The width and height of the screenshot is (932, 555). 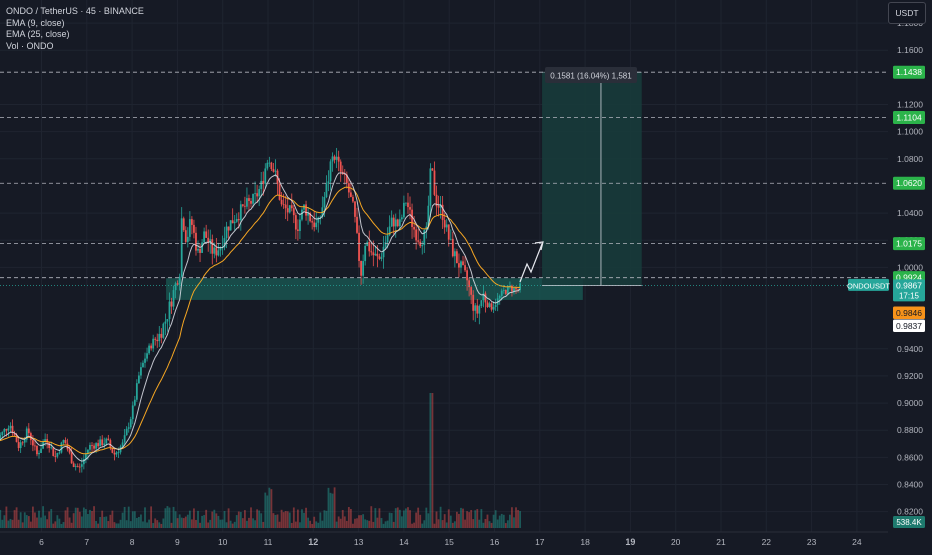 What do you see at coordinates (585, 542) in the screenshot?
I see `time-tick-label: 18` at bounding box center [585, 542].